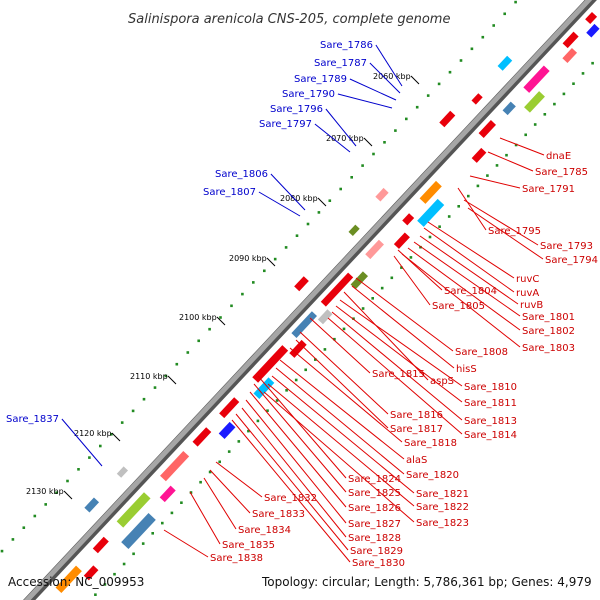 This screenshot has height=600, width=600. Describe the element at coordinates (442, 381) in the screenshot. I see `reverse-gene-label: aspS` at that location.